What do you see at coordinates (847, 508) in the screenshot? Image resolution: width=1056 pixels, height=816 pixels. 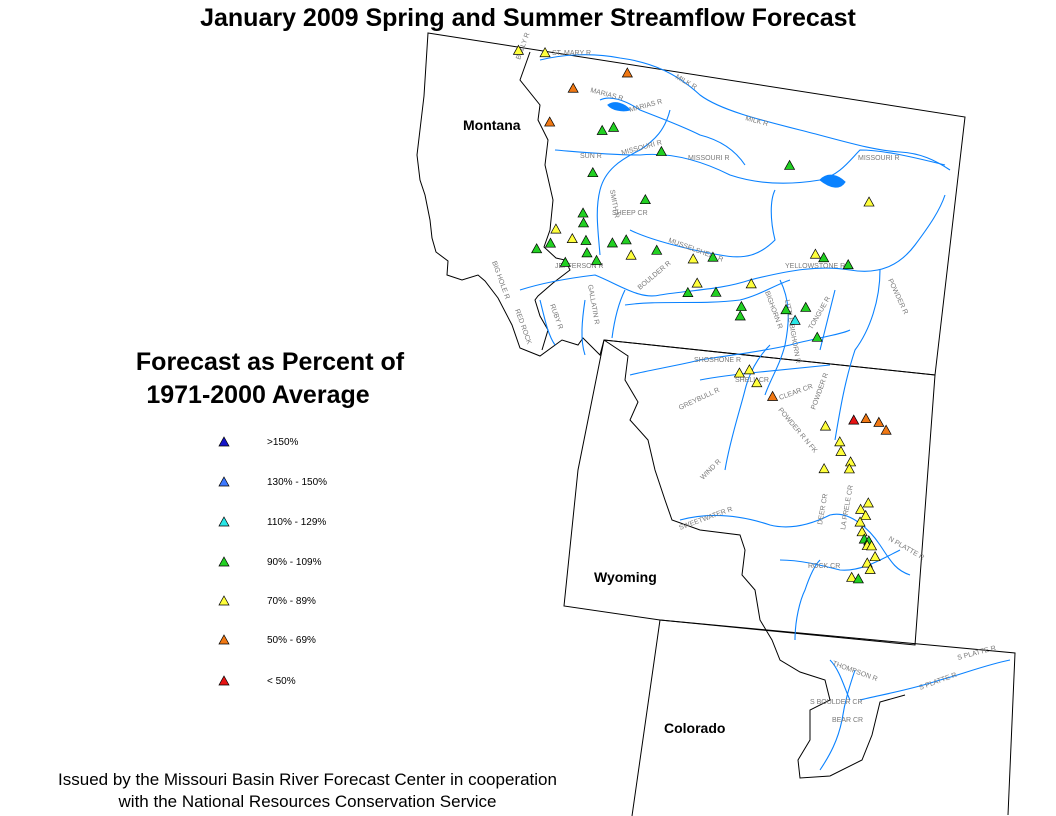 I see `river-label: LA PRELE CR` at bounding box center [847, 508].